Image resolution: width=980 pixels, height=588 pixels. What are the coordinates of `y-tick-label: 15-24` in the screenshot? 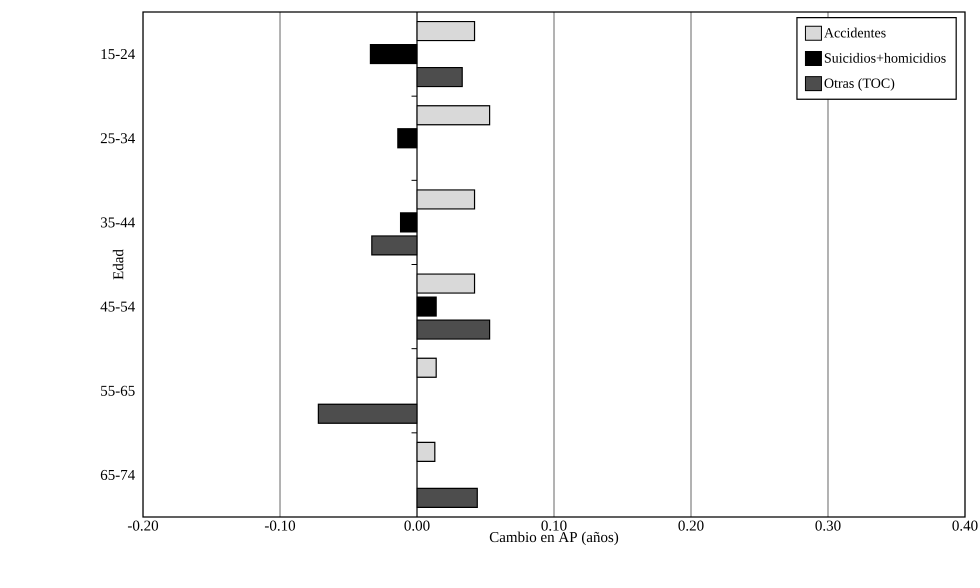 It's located at (118, 54).